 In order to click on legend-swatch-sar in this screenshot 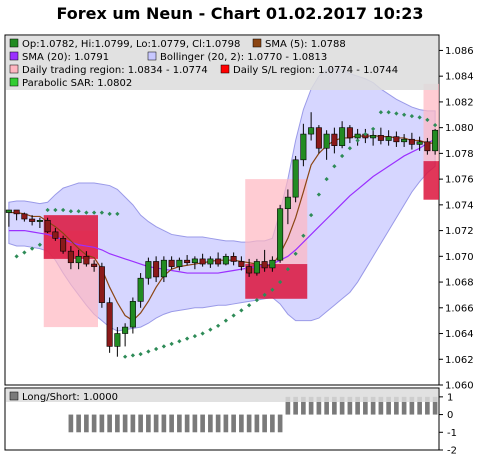, I will do `click(14, 82)`.